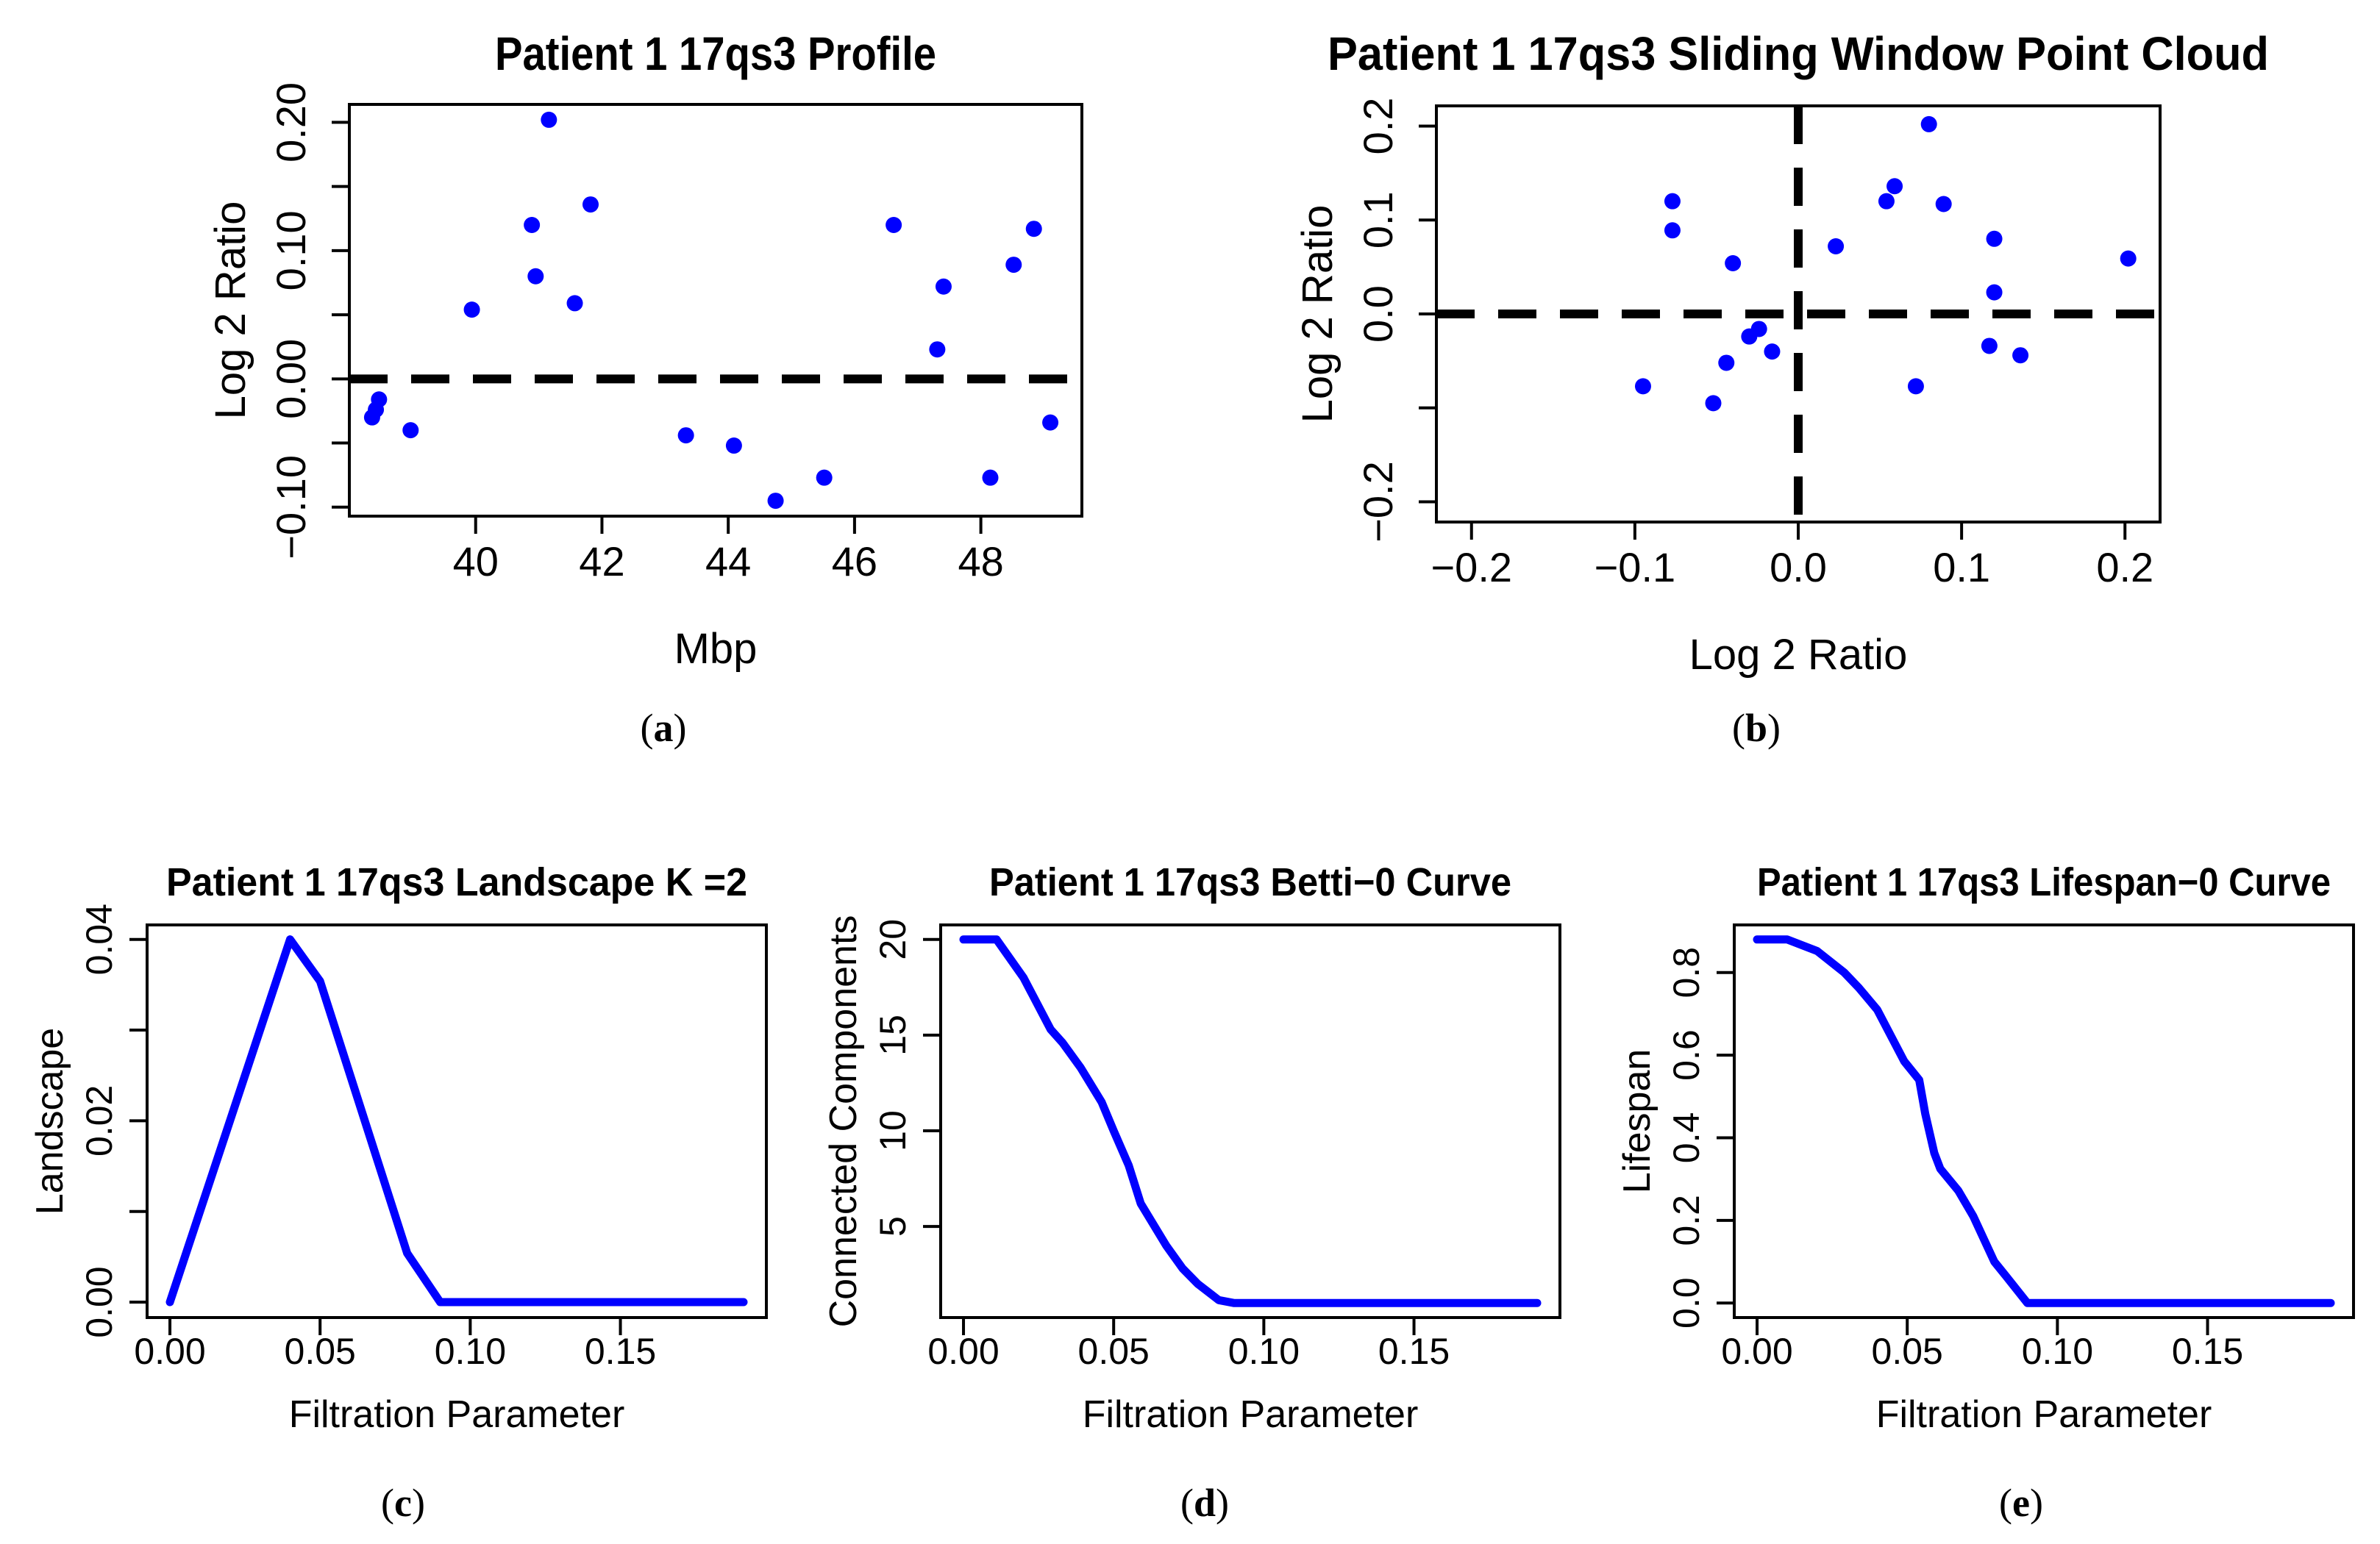 This screenshot has width=2380, height=1544. I want to click on x-tick-label: −0.1, so click(1636, 567).